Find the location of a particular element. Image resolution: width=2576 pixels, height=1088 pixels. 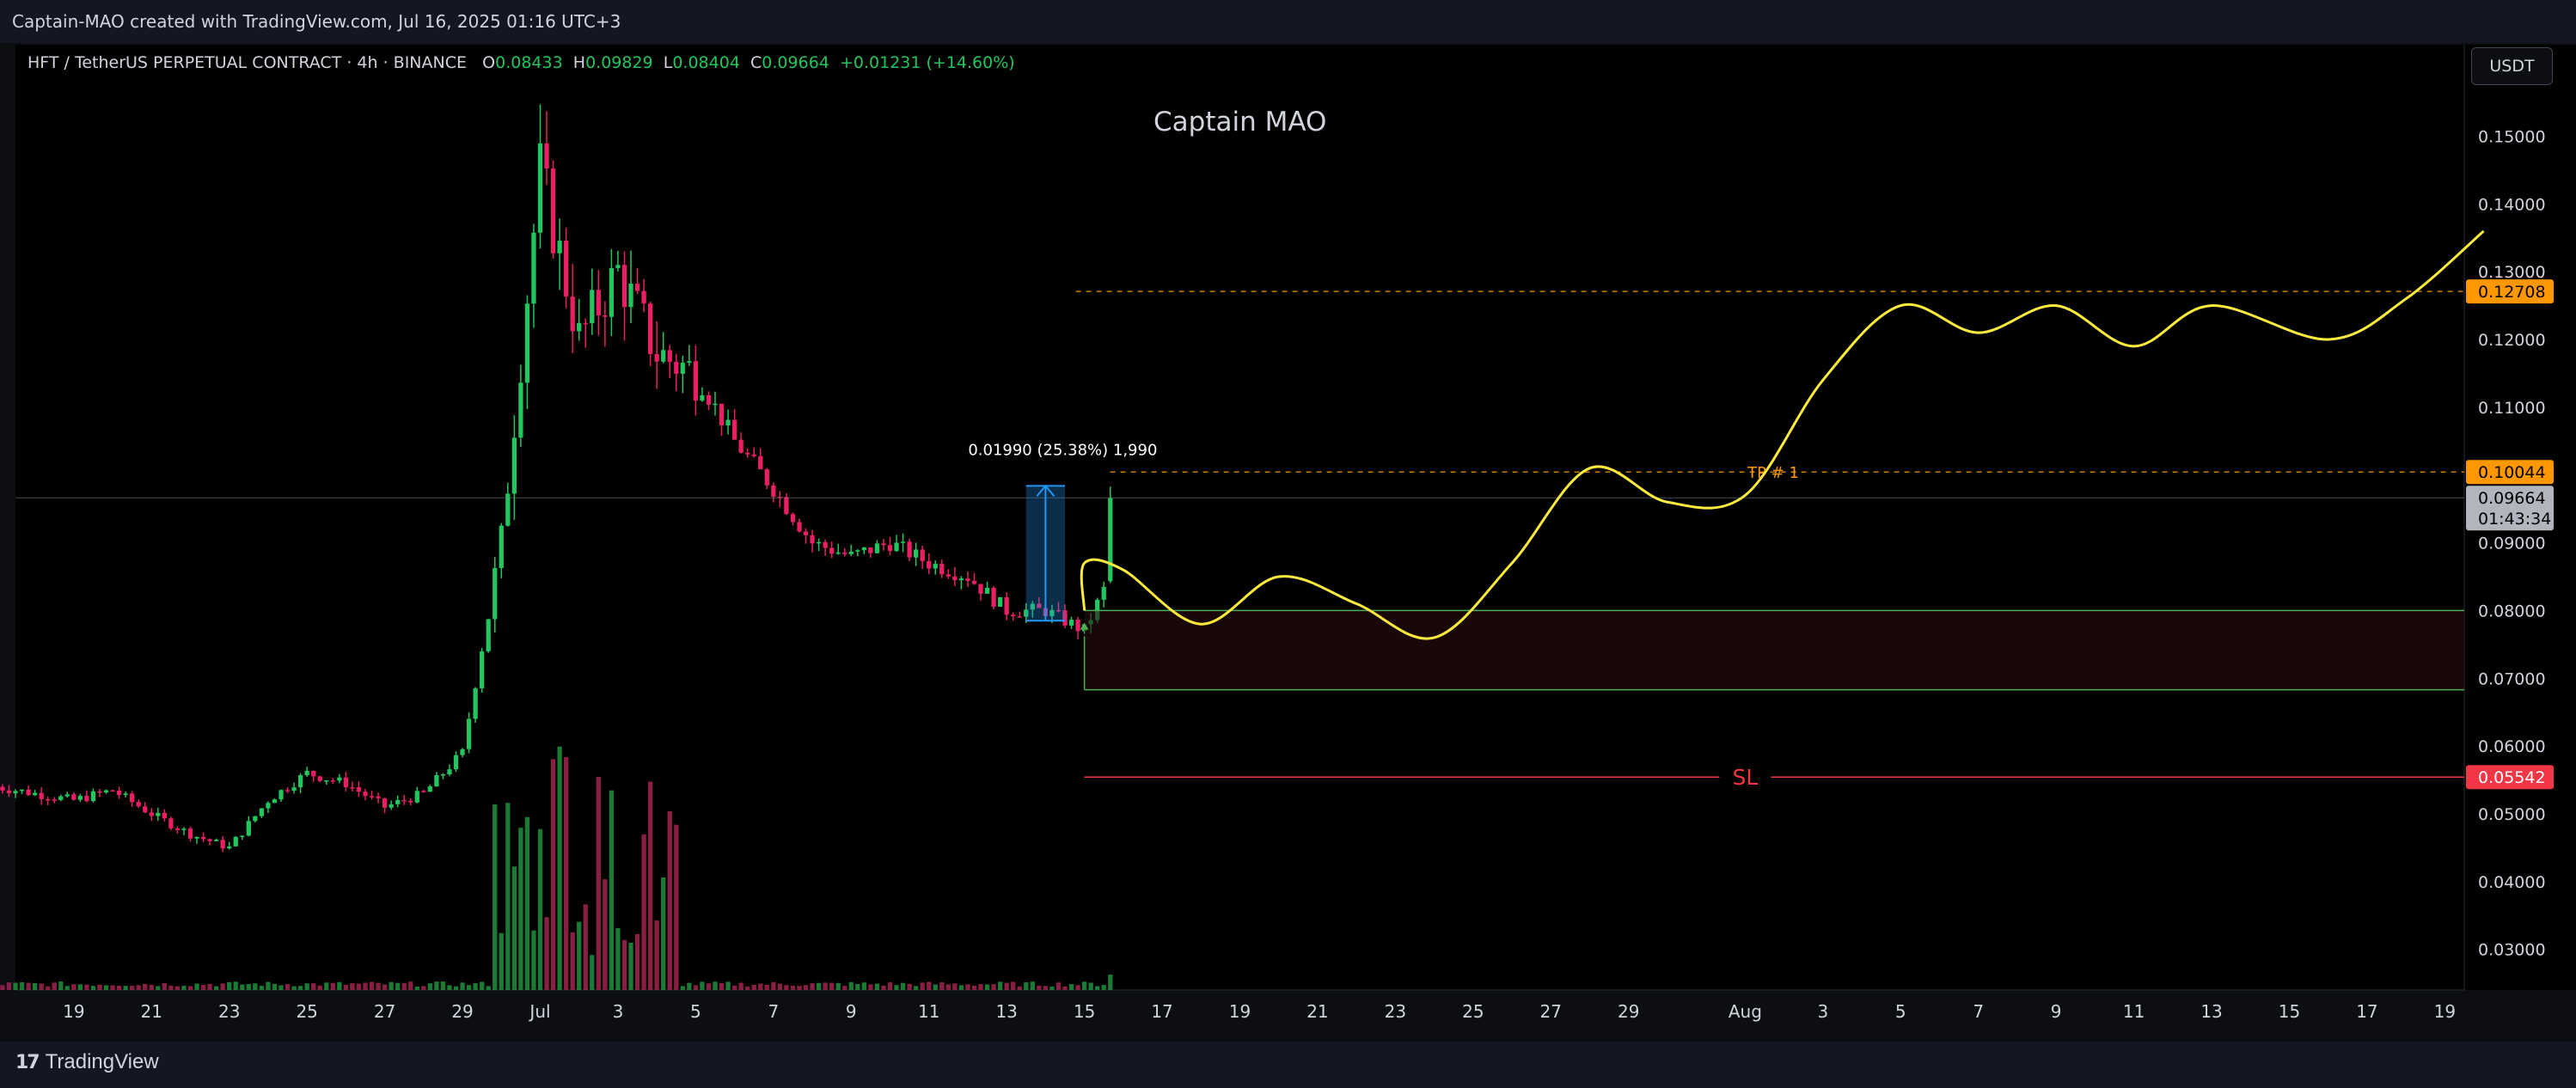

tp1-label: TP # 1 is located at coordinates (1773, 473).